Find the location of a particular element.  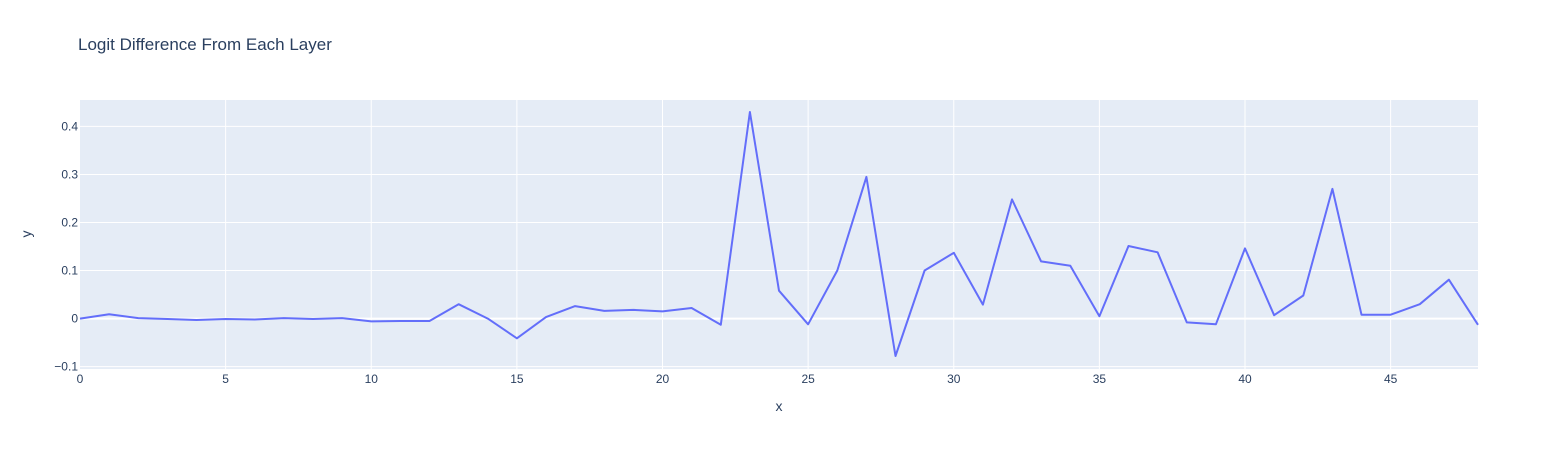

x-tick-label: 20 is located at coordinates (663, 379).